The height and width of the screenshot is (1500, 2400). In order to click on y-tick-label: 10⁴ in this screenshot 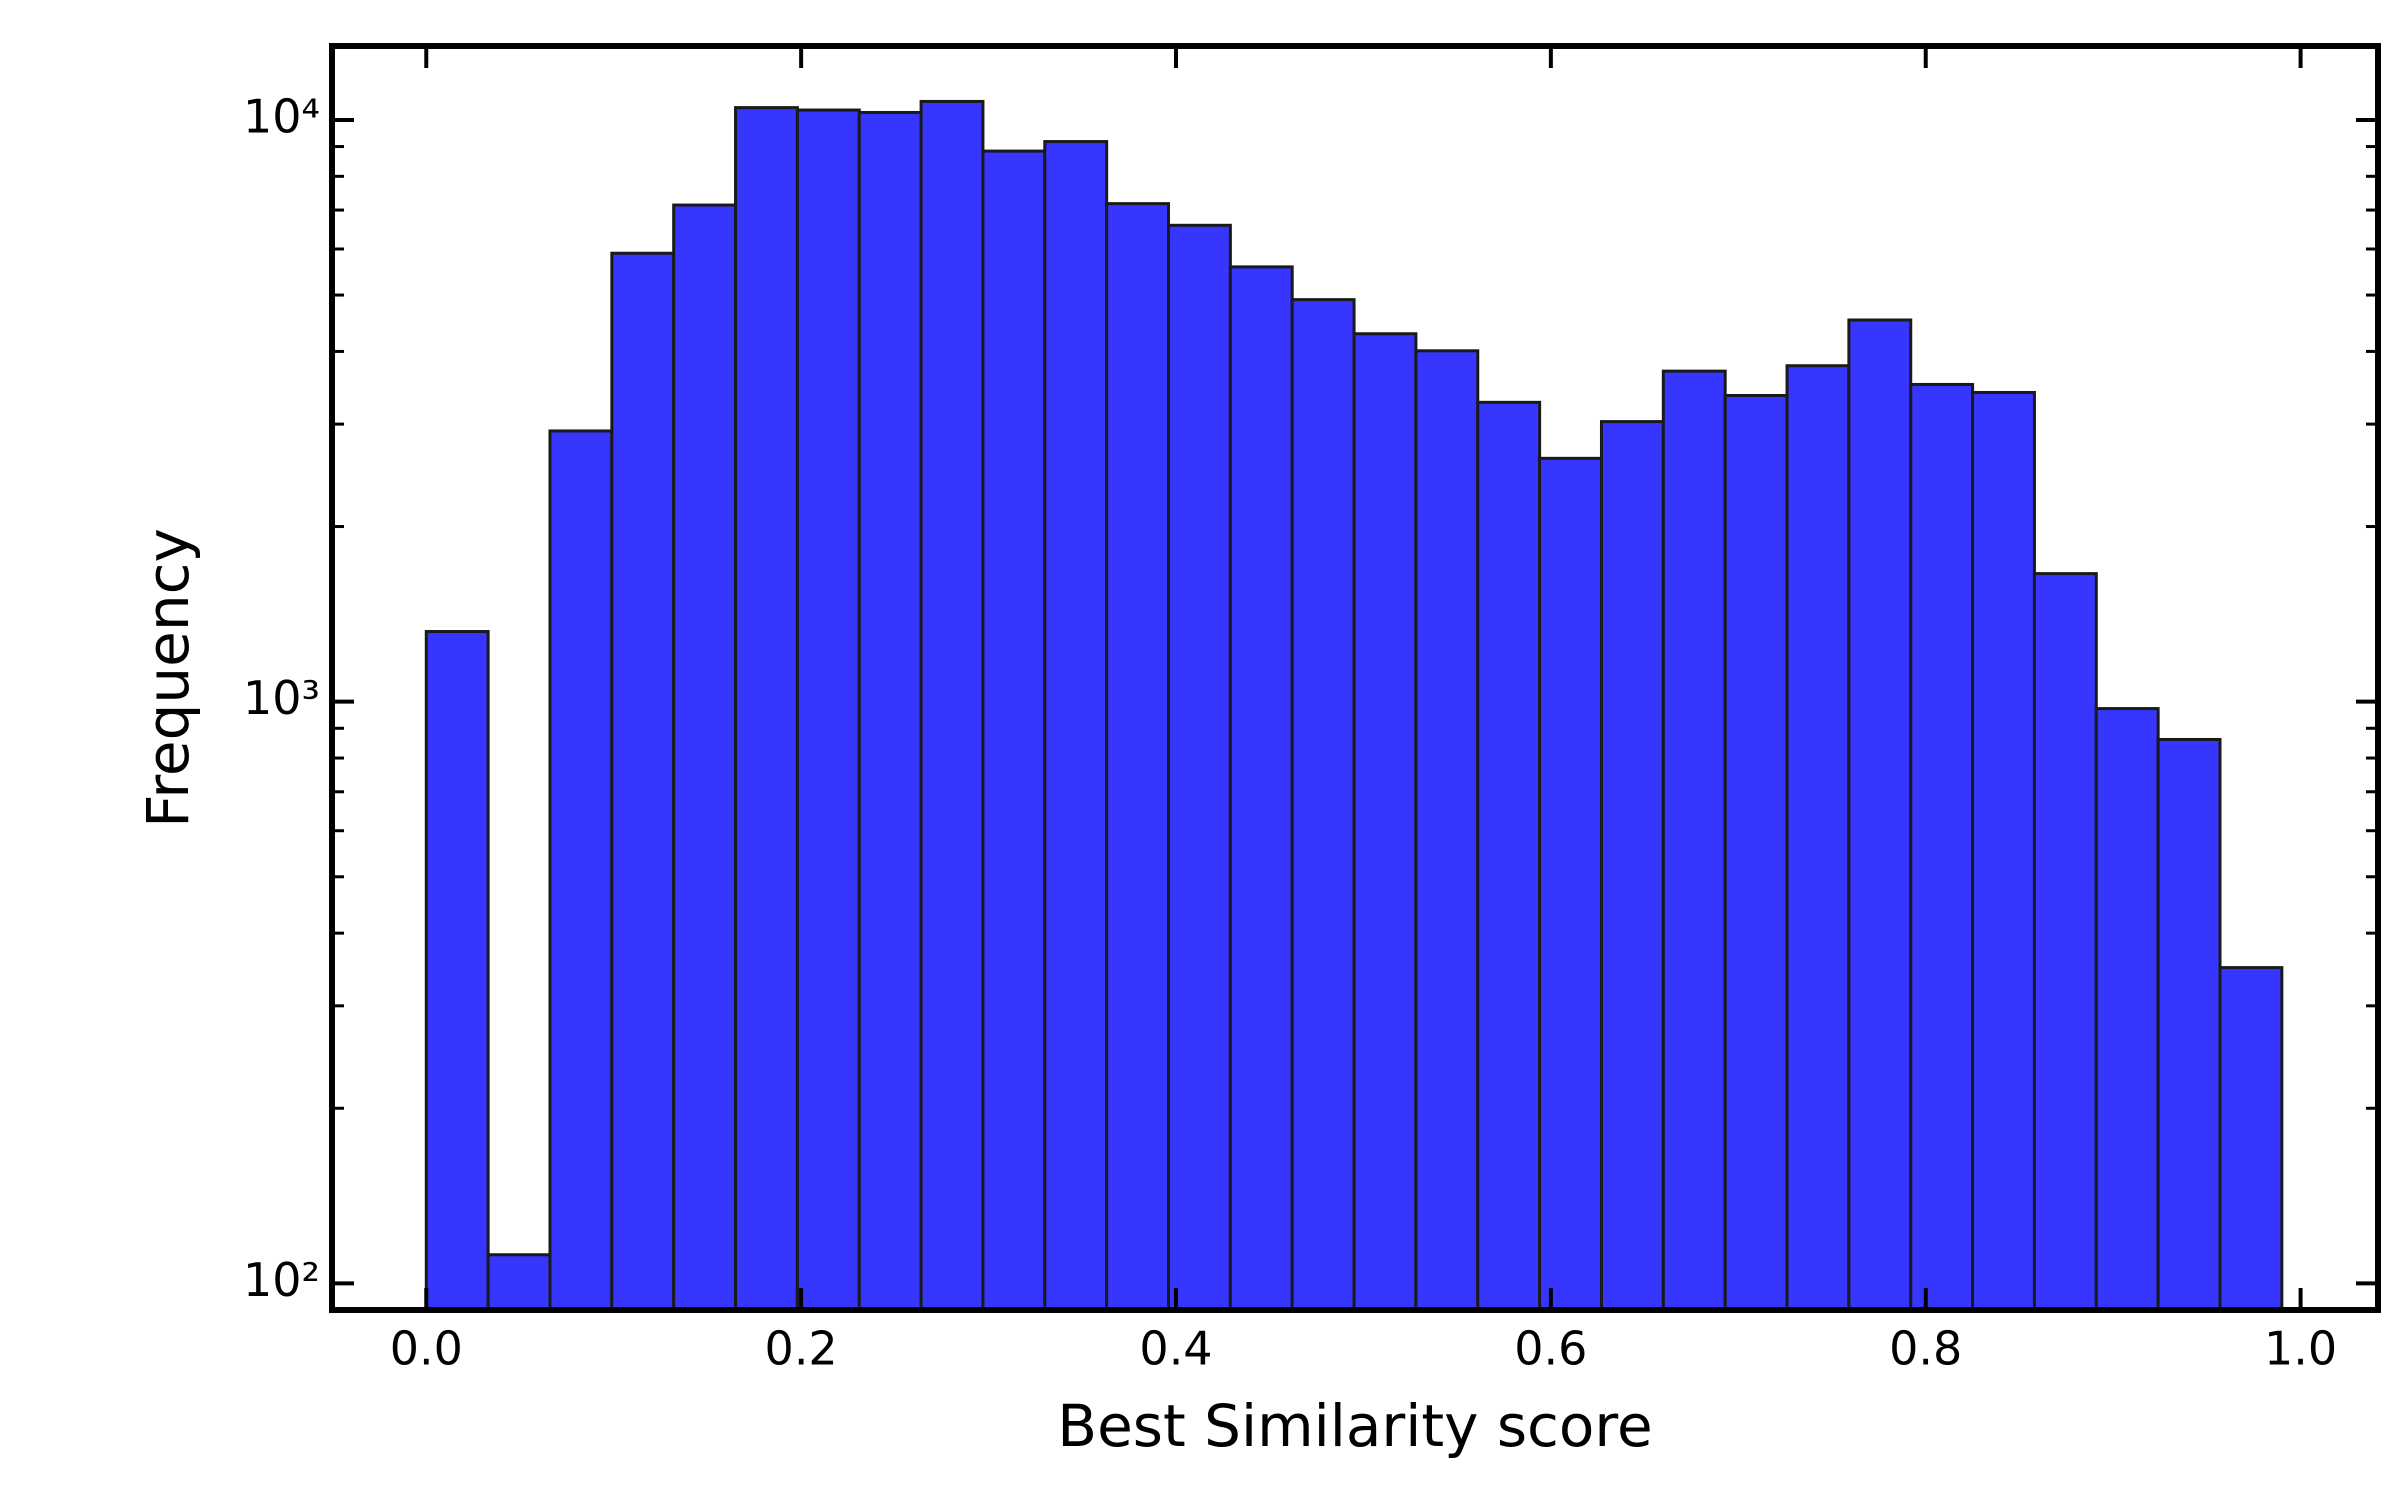, I will do `click(281, 116)`.